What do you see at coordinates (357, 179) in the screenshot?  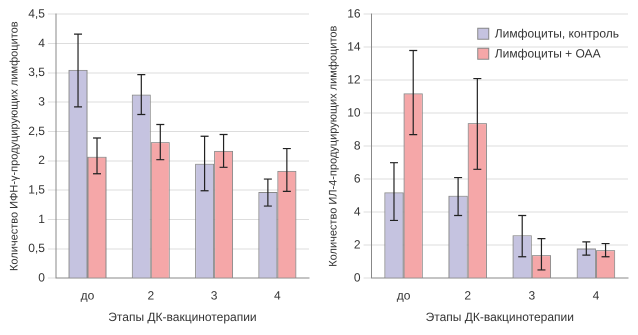 I see `y-tick-label: 6` at bounding box center [357, 179].